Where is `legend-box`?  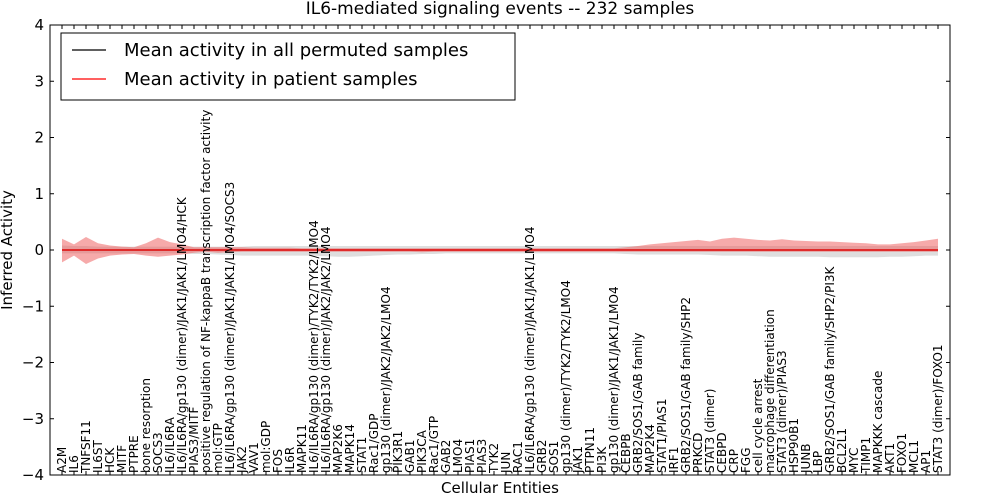 legend-box is located at coordinates (288, 66).